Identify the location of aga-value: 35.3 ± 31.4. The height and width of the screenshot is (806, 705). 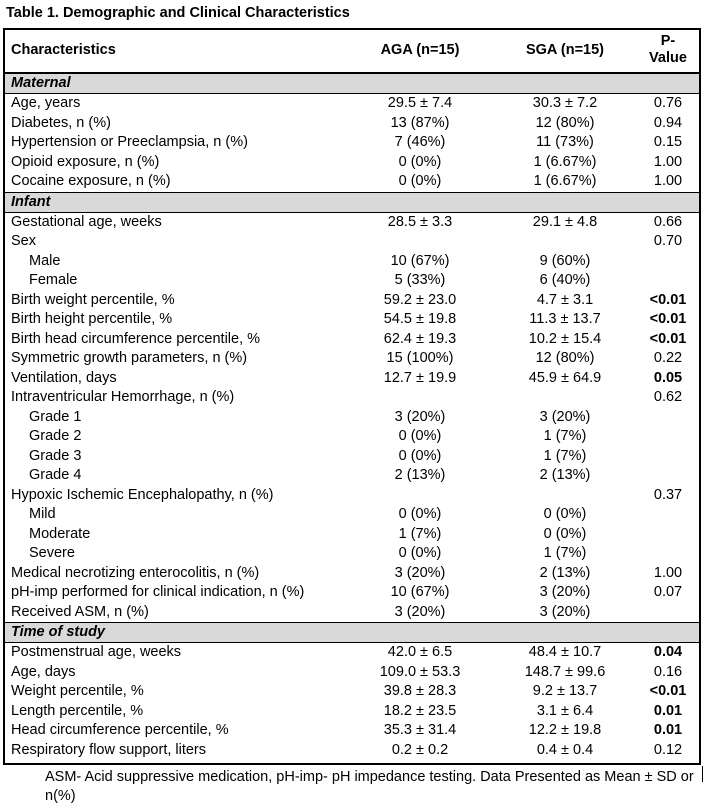
(420, 730).